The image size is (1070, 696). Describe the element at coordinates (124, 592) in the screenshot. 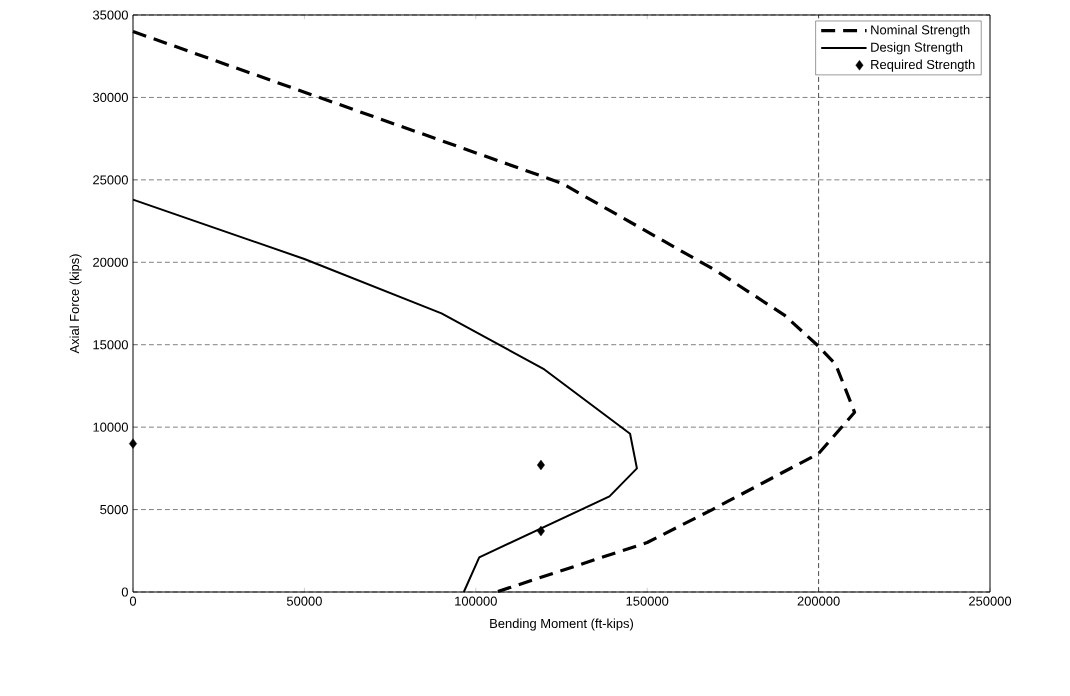

I see `y-tick-label: 0` at that location.